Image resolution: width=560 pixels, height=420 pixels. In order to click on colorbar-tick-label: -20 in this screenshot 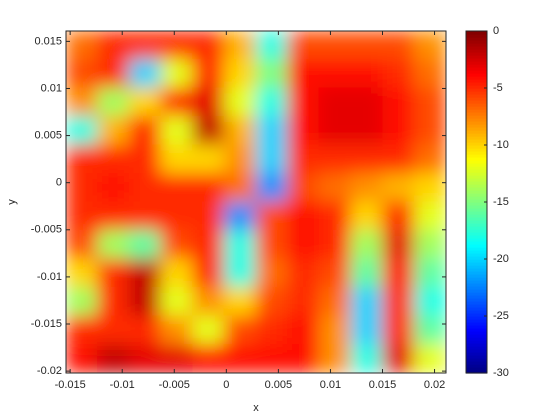, I will do `click(501, 259)`.